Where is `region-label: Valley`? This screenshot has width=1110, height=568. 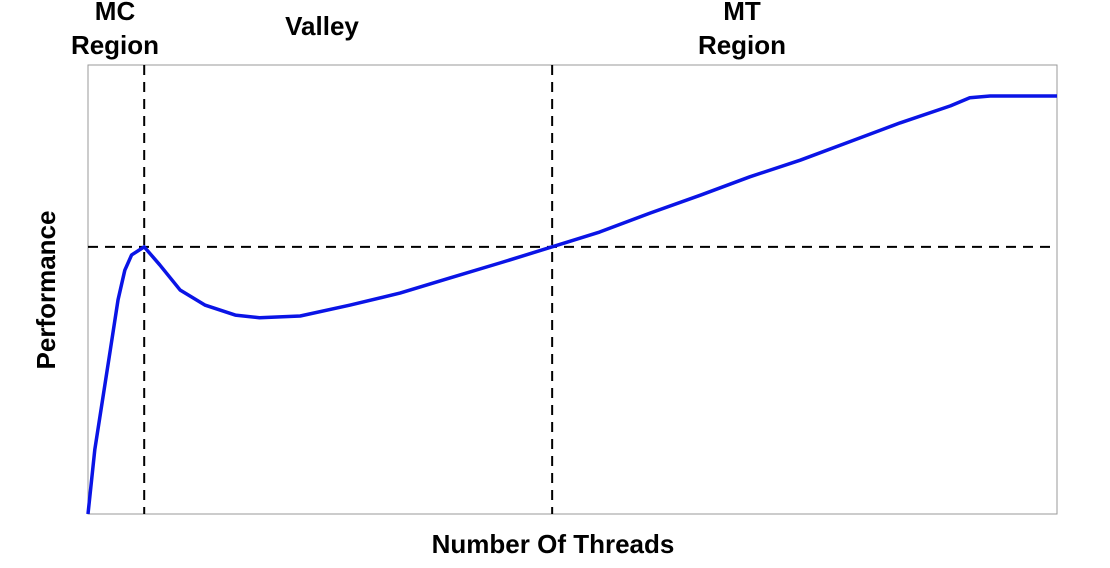 region-label: Valley is located at coordinates (322, 26).